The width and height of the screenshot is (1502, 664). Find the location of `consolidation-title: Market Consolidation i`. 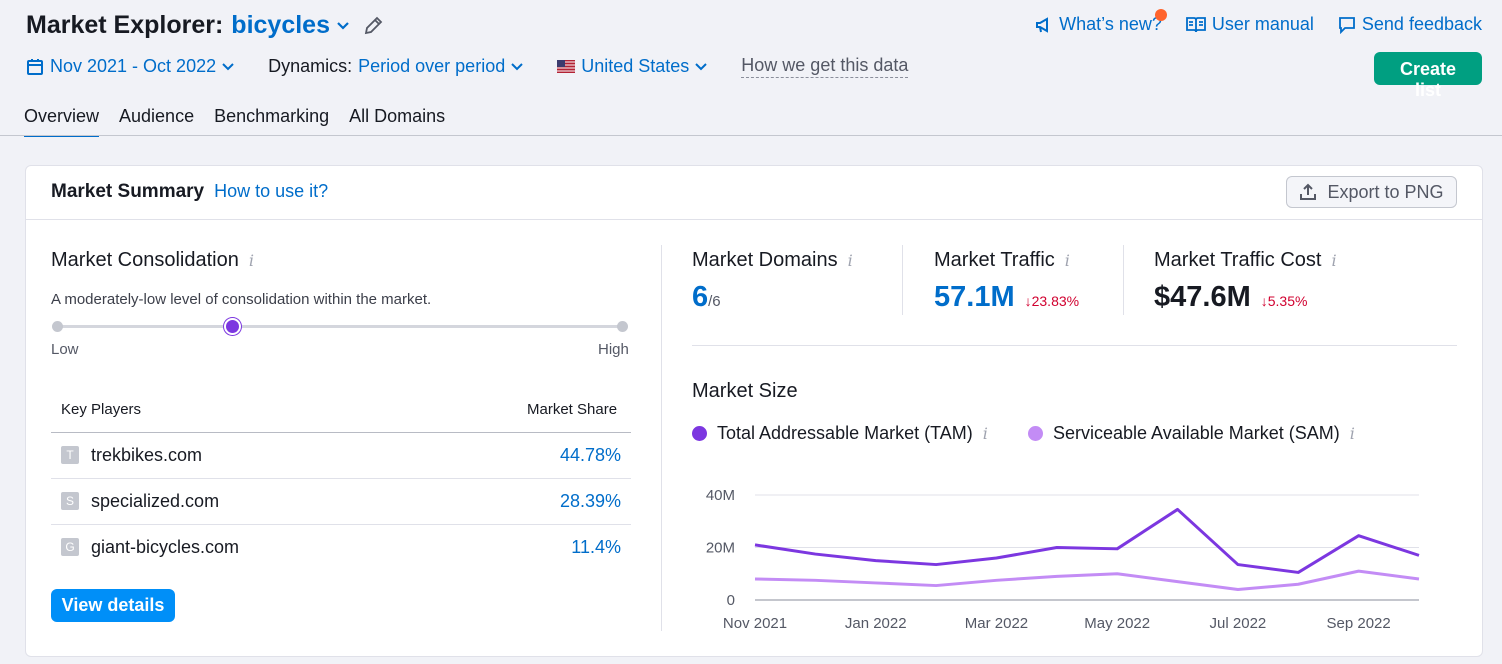

consolidation-title: Market Consolidation i is located at coordinates (152, 260).